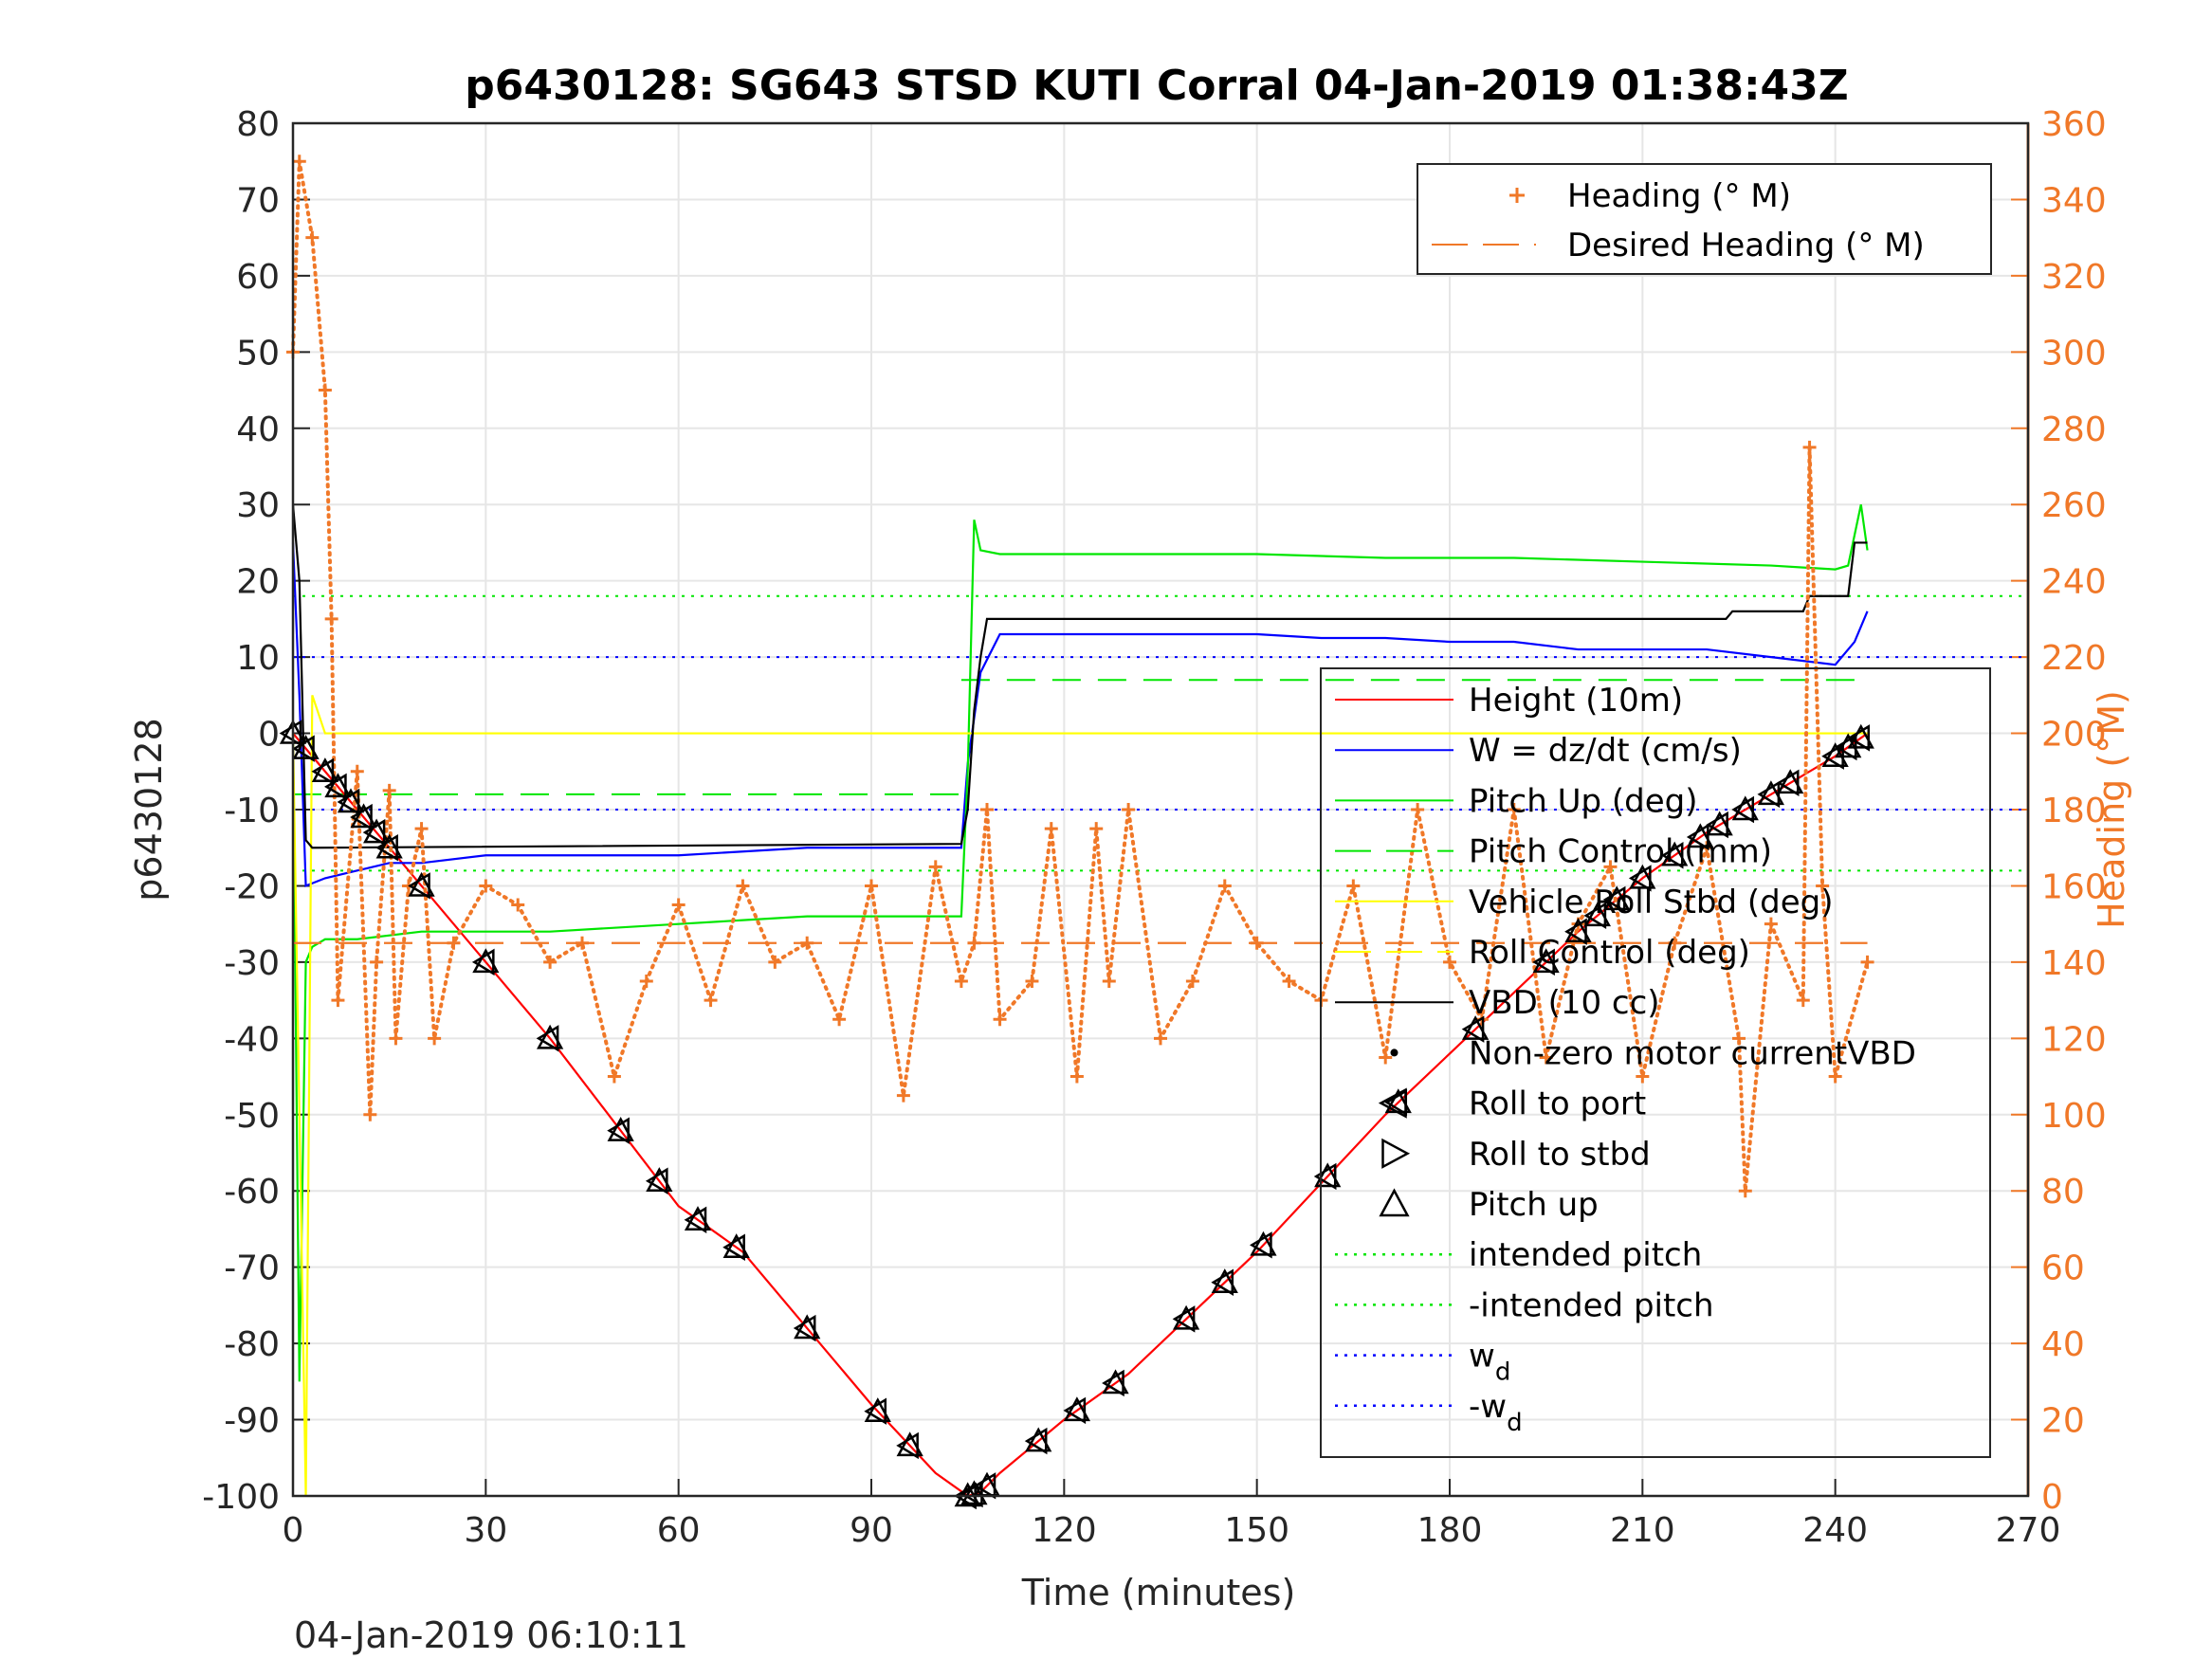 The image size is (2212, 1659). Describe the element at coordinates (1585, 1255) in the screenshot. I see `legend-label: intended pitch` at that location.